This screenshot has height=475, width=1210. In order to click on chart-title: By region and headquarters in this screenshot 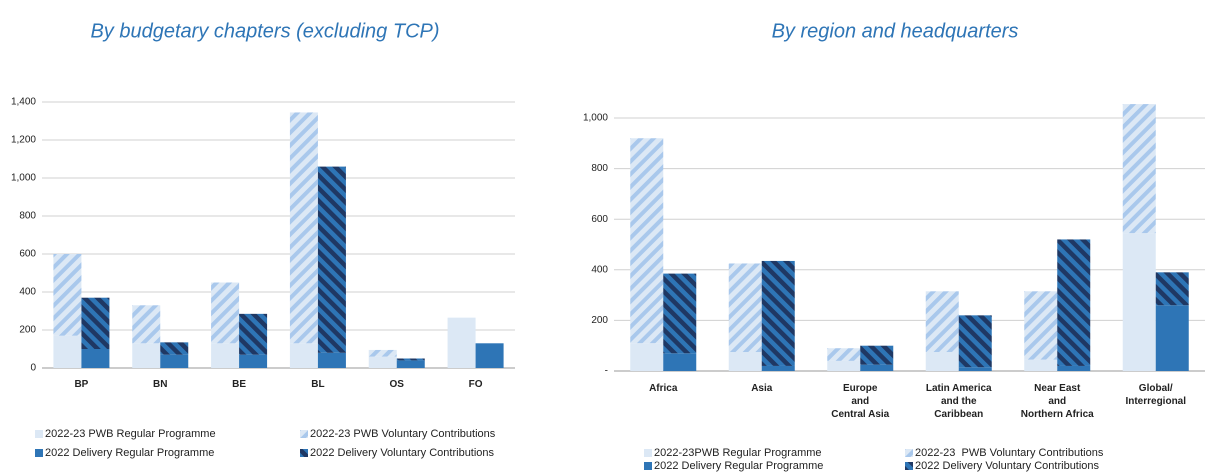, I will do `click(895, 31)`.